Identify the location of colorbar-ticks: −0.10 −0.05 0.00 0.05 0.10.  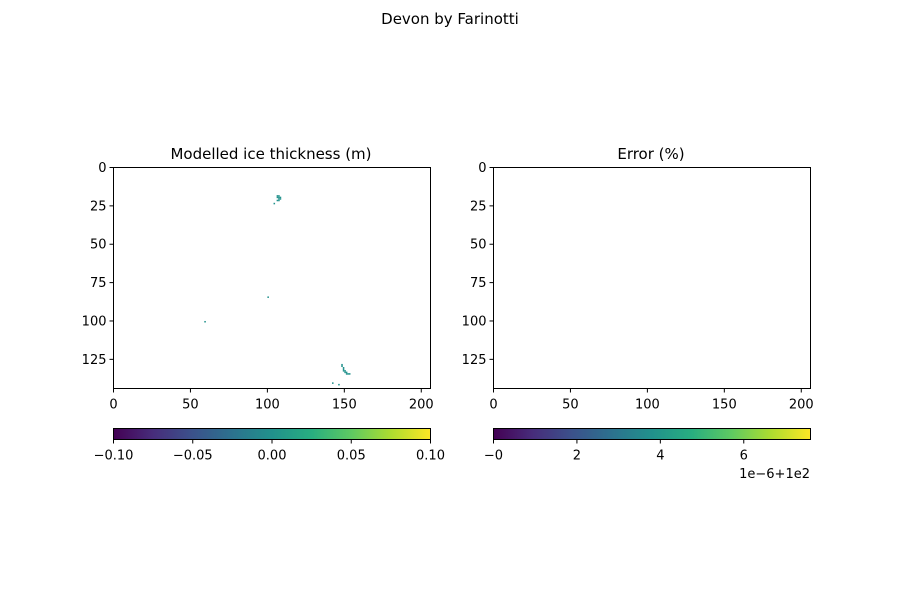
(269, 451).